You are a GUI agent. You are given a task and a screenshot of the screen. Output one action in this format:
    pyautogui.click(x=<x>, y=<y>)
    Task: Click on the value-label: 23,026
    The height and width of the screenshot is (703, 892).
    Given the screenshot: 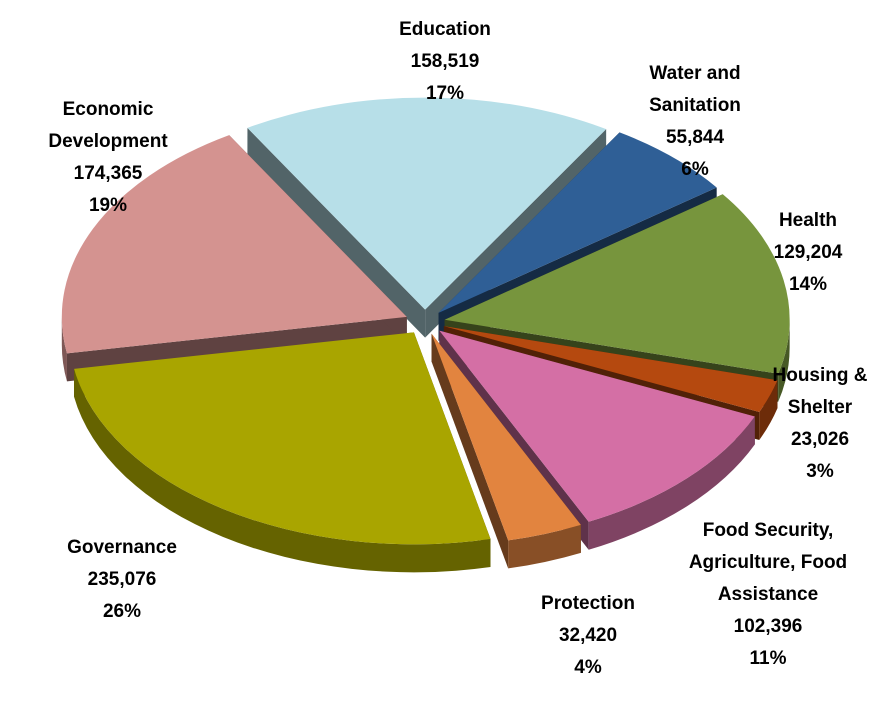 What is the action you would take?
    pyautogui.click(x=820, y=439)
    